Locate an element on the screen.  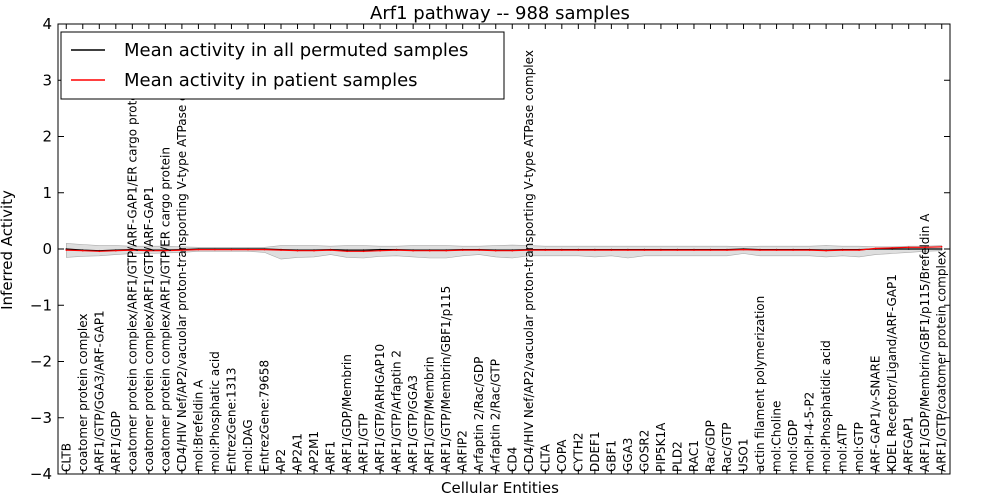
x-category-label: EntrezGene:1313 is located at coordinates (231, 420).